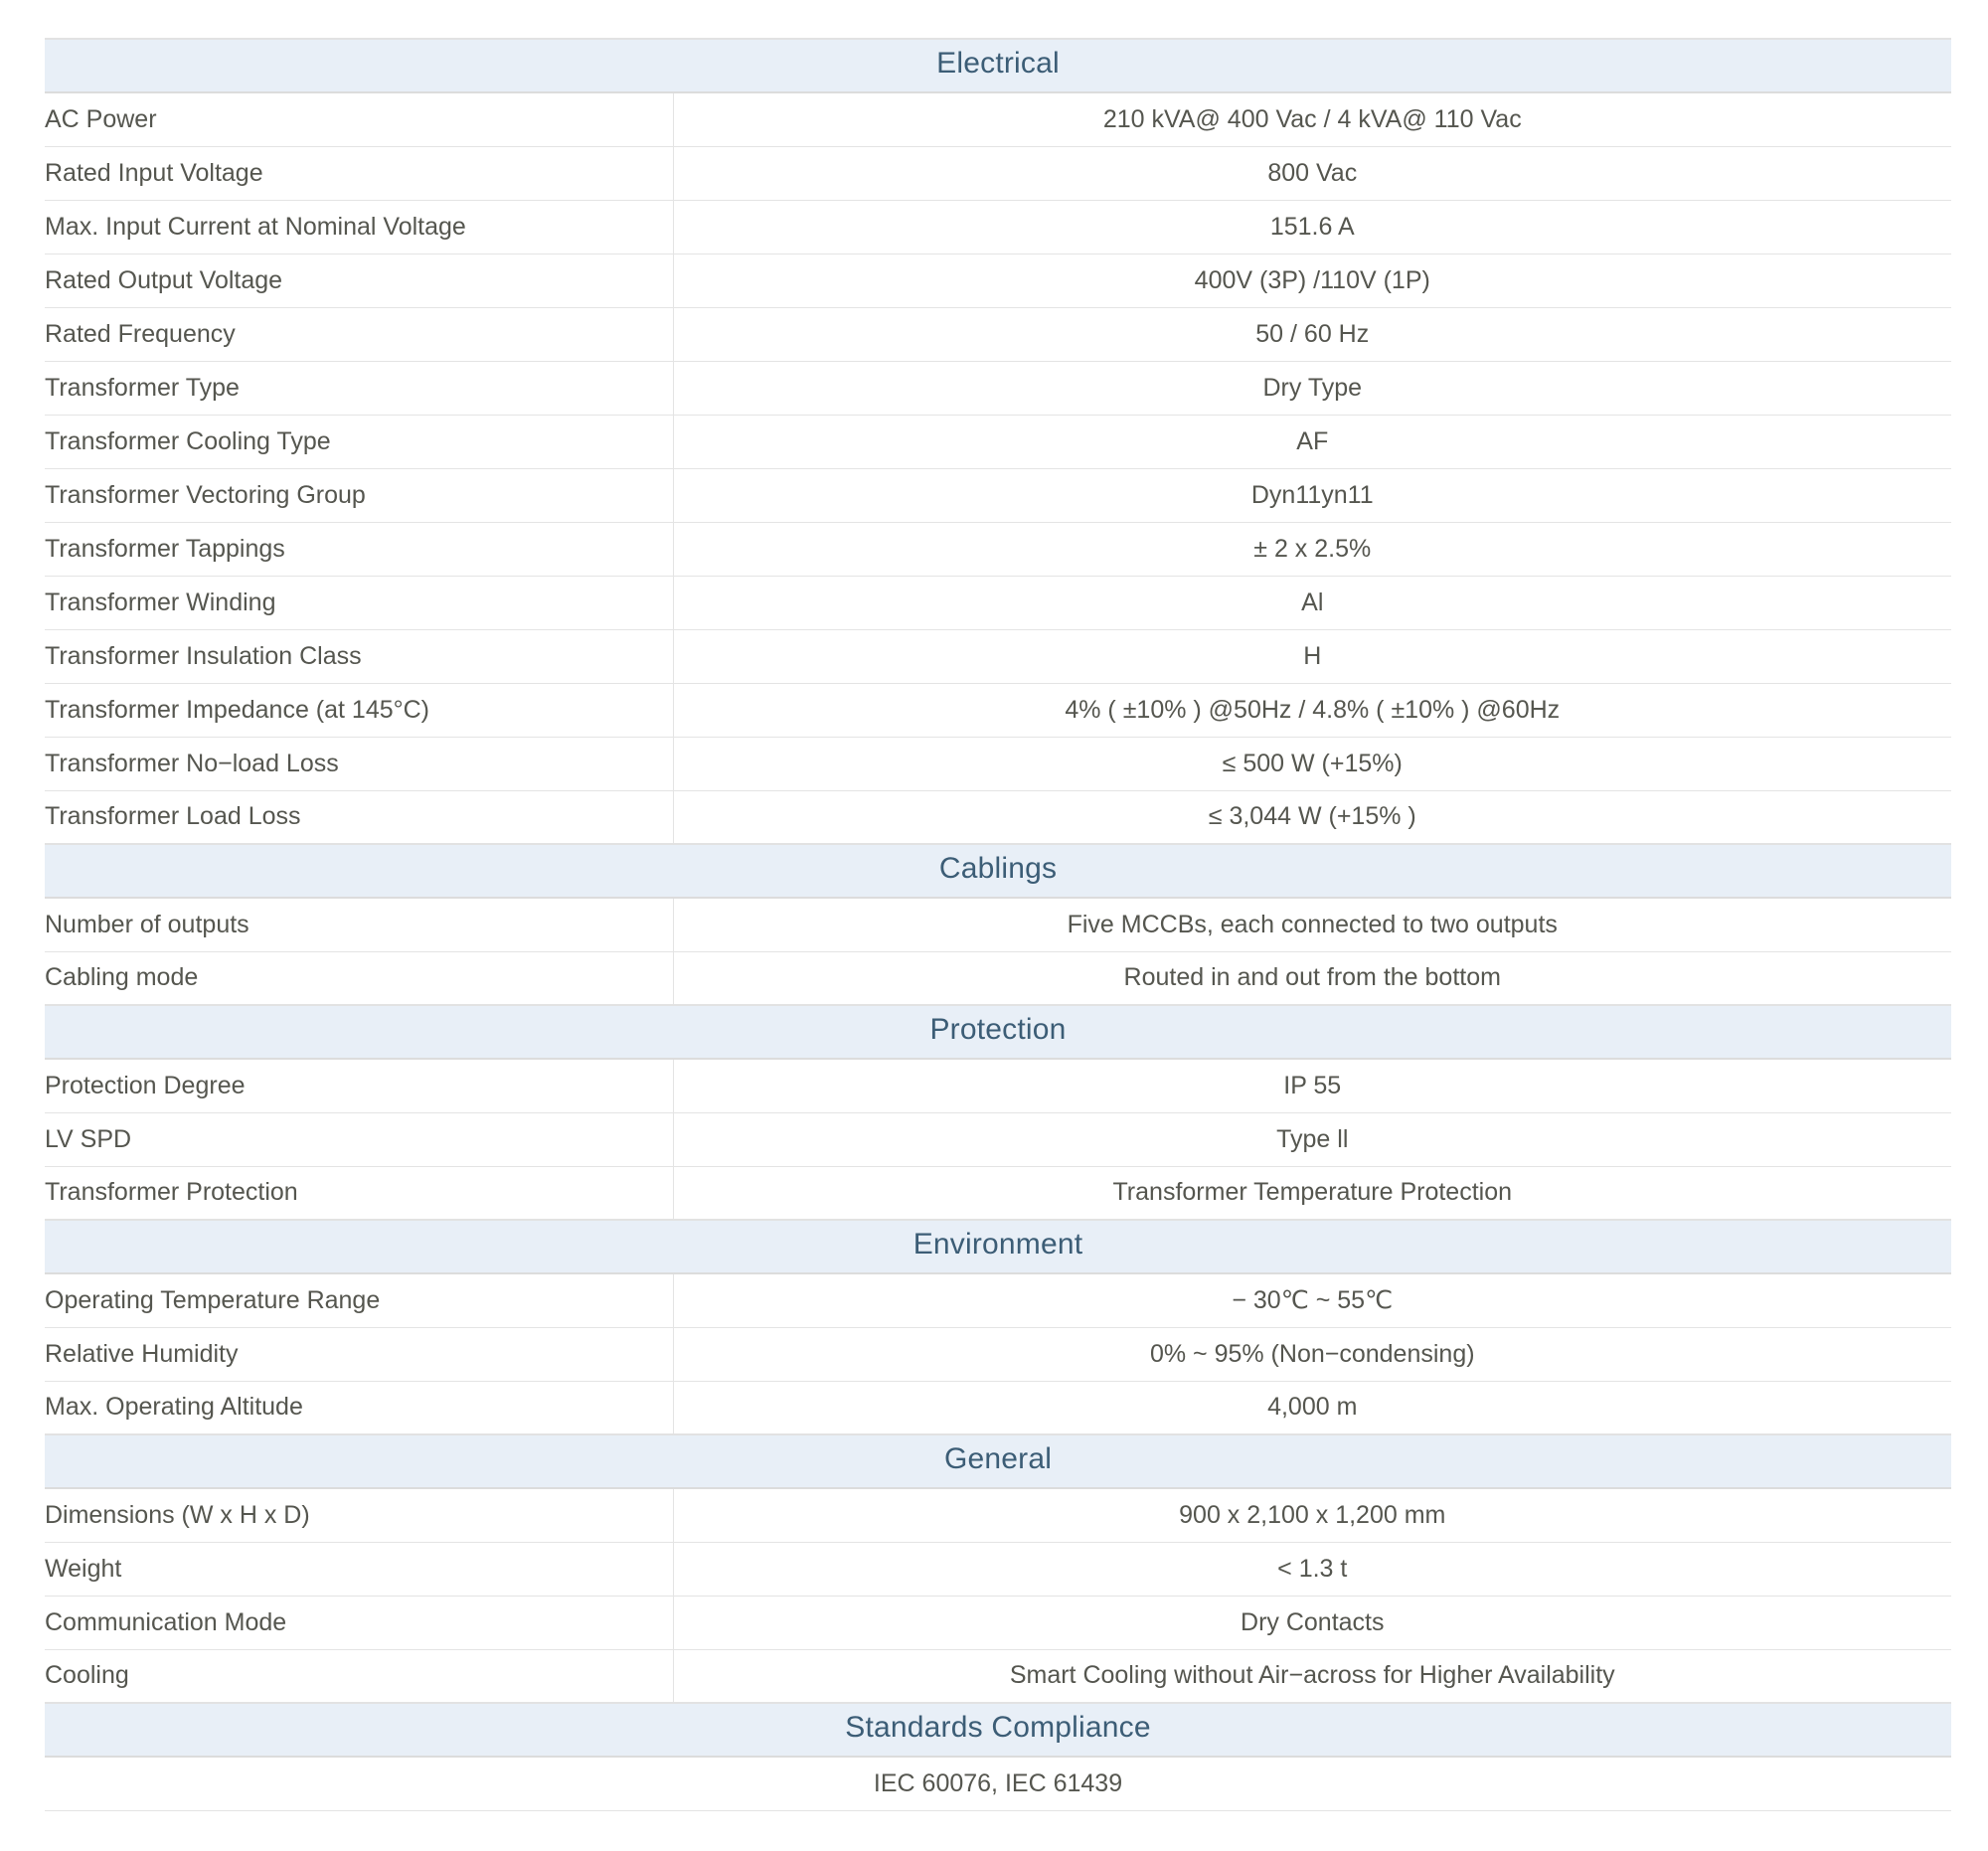 This screenshot has width=1988, height=1851. What do you see at coordinates (1312, 227) in the screenshot?
I see `spec-value: 151.6 A` at bounding box center [1312, 227].